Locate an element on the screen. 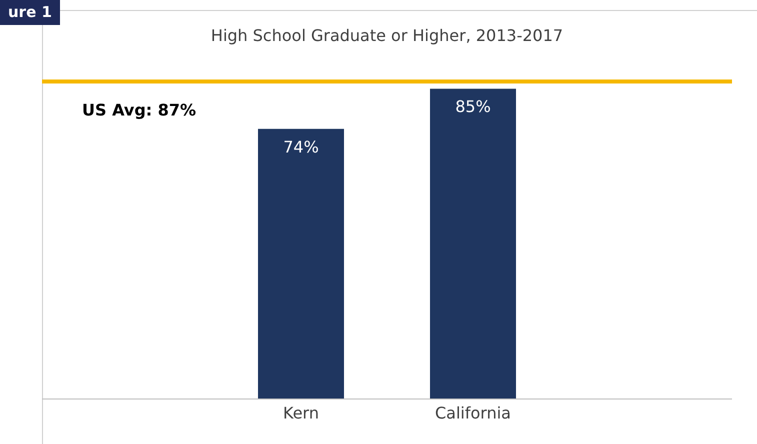  data-label: 74% is located at coordinates (301, 146).